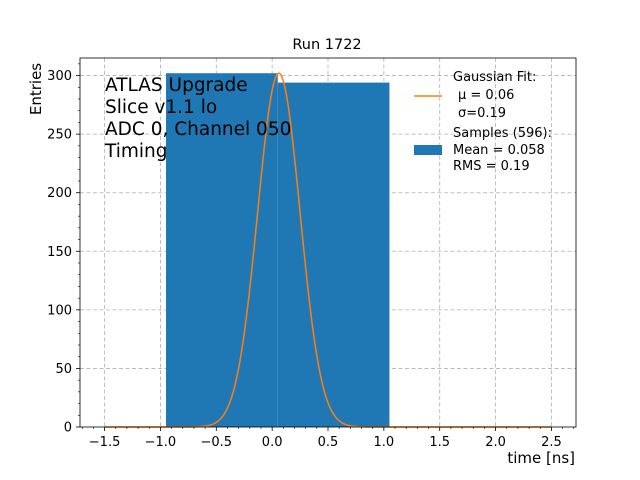  Describe the element at coordinates (541, 458) in the screenshot. I see `x-axis-label: time [ns]` at that location.